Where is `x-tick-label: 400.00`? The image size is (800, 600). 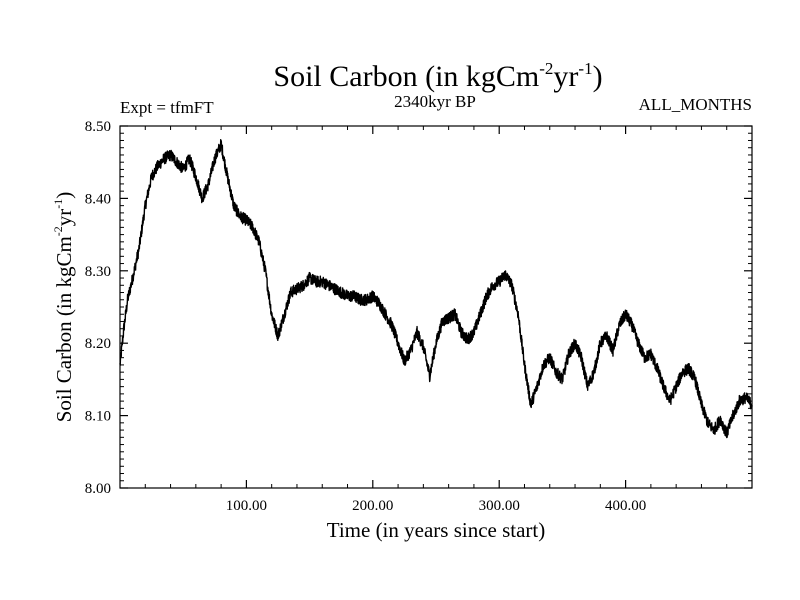
x-tick-label: 400.00 is located at coordinates (625, 506).